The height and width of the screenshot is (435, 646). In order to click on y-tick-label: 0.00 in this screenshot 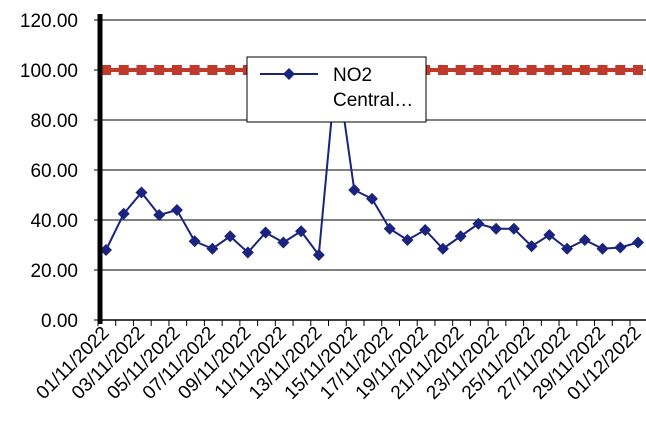, I will do `click(59, 321)`.